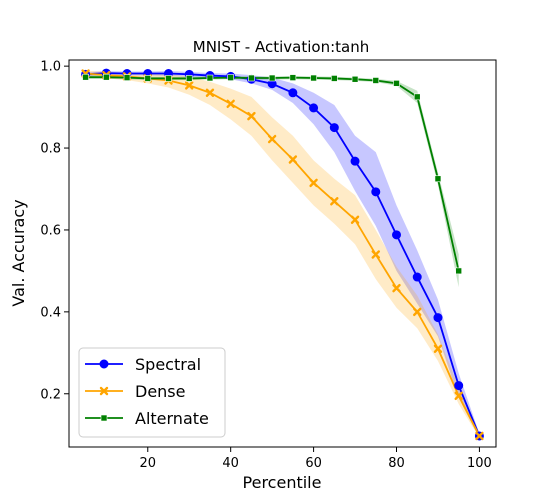 This screenshot has width=550, height=500. What do you see at coordinates (396, 463) in the screenshot?
I see `x-tick-label: 80` at bounding box center [396, 463].